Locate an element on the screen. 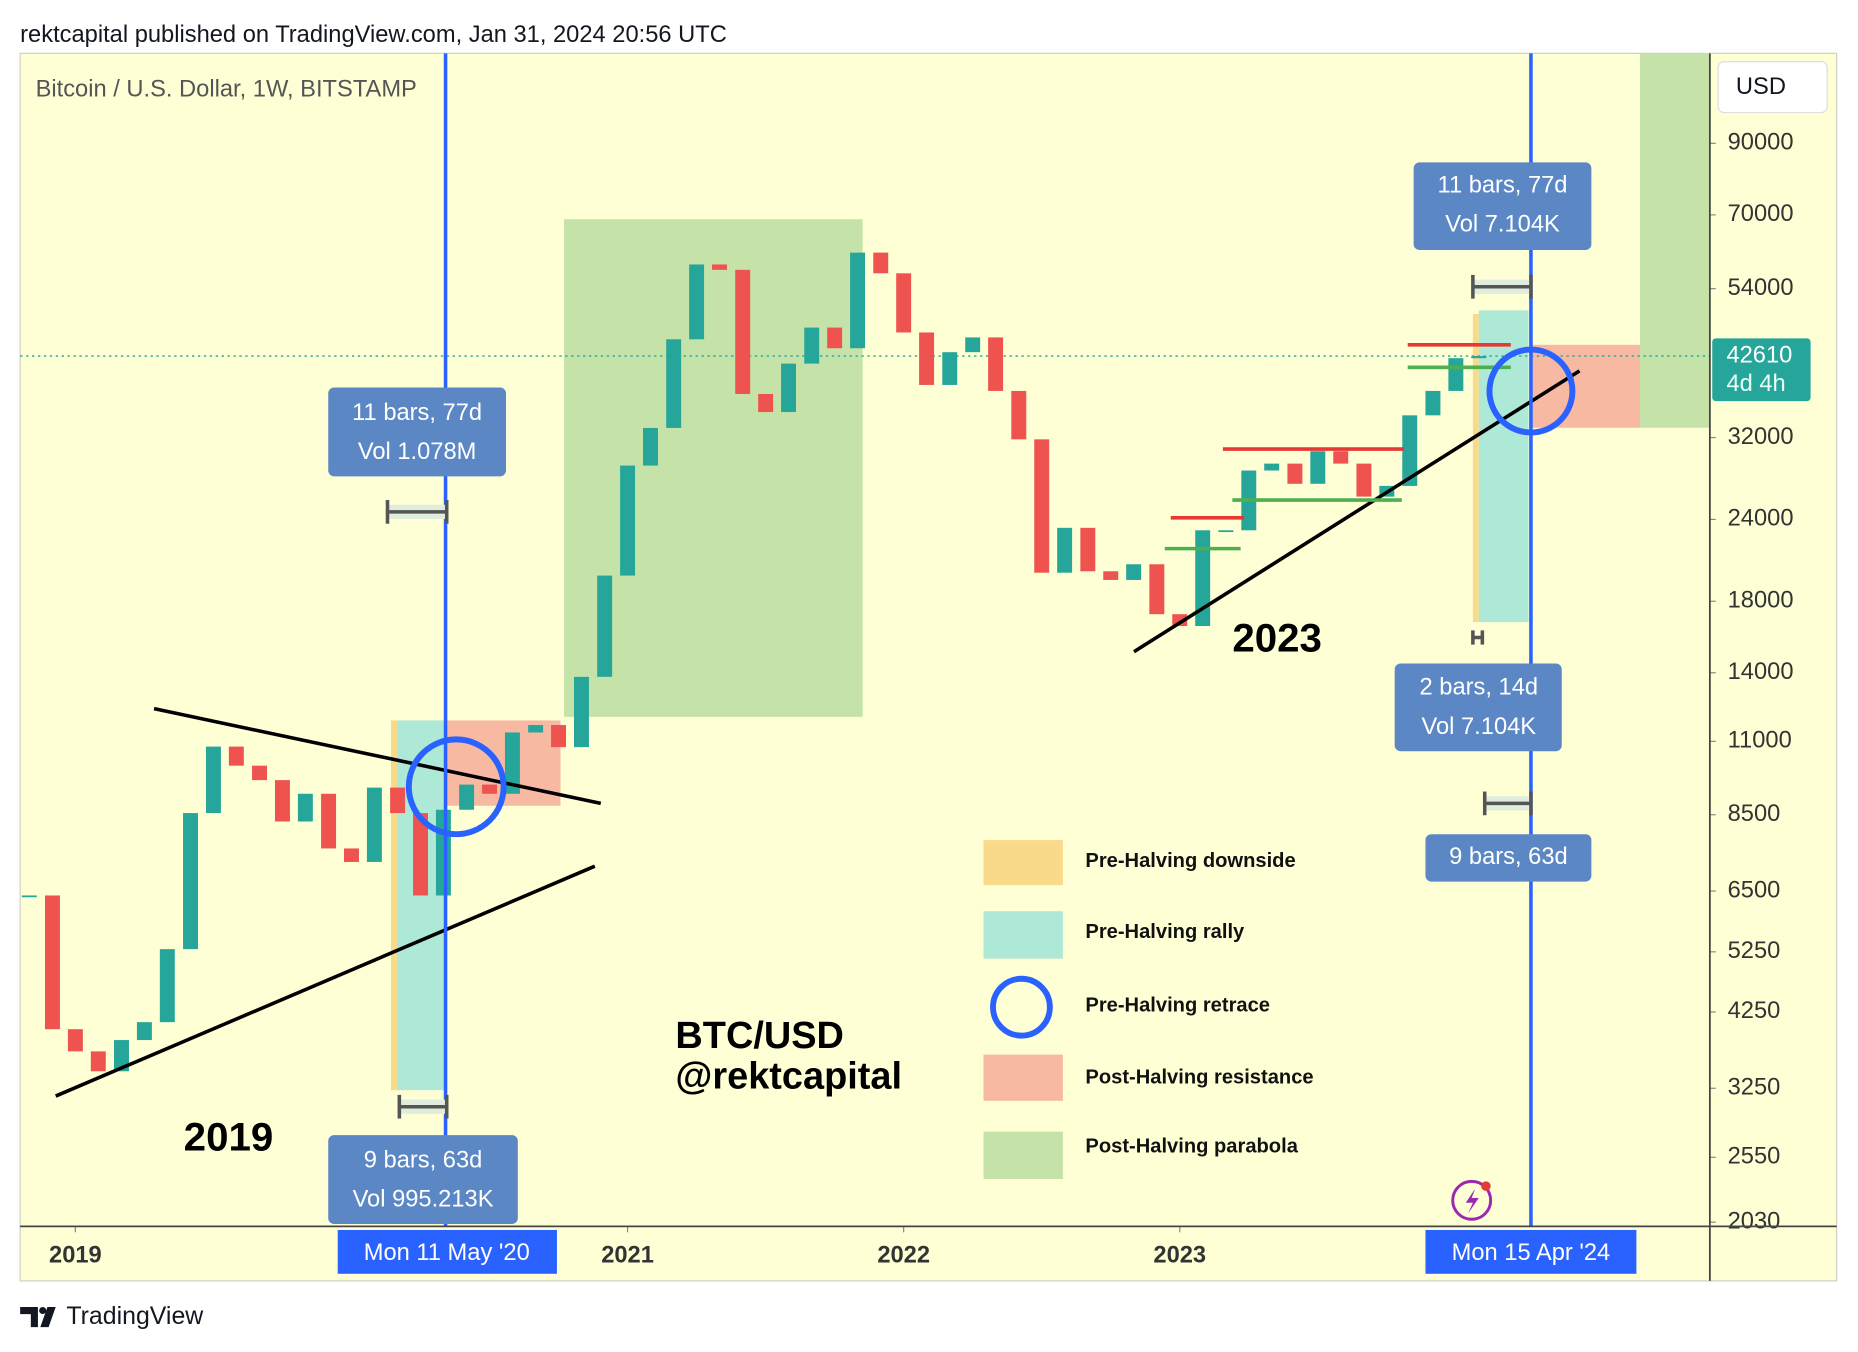  y-tick-label: 11000 is located at coordinates (1760, 741).